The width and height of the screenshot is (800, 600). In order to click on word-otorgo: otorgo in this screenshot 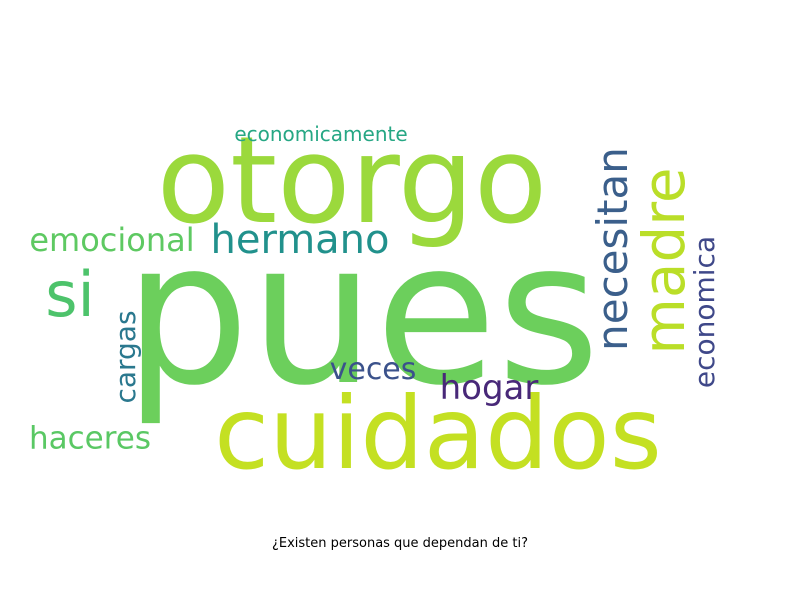, I will do `click(352, 181)`.